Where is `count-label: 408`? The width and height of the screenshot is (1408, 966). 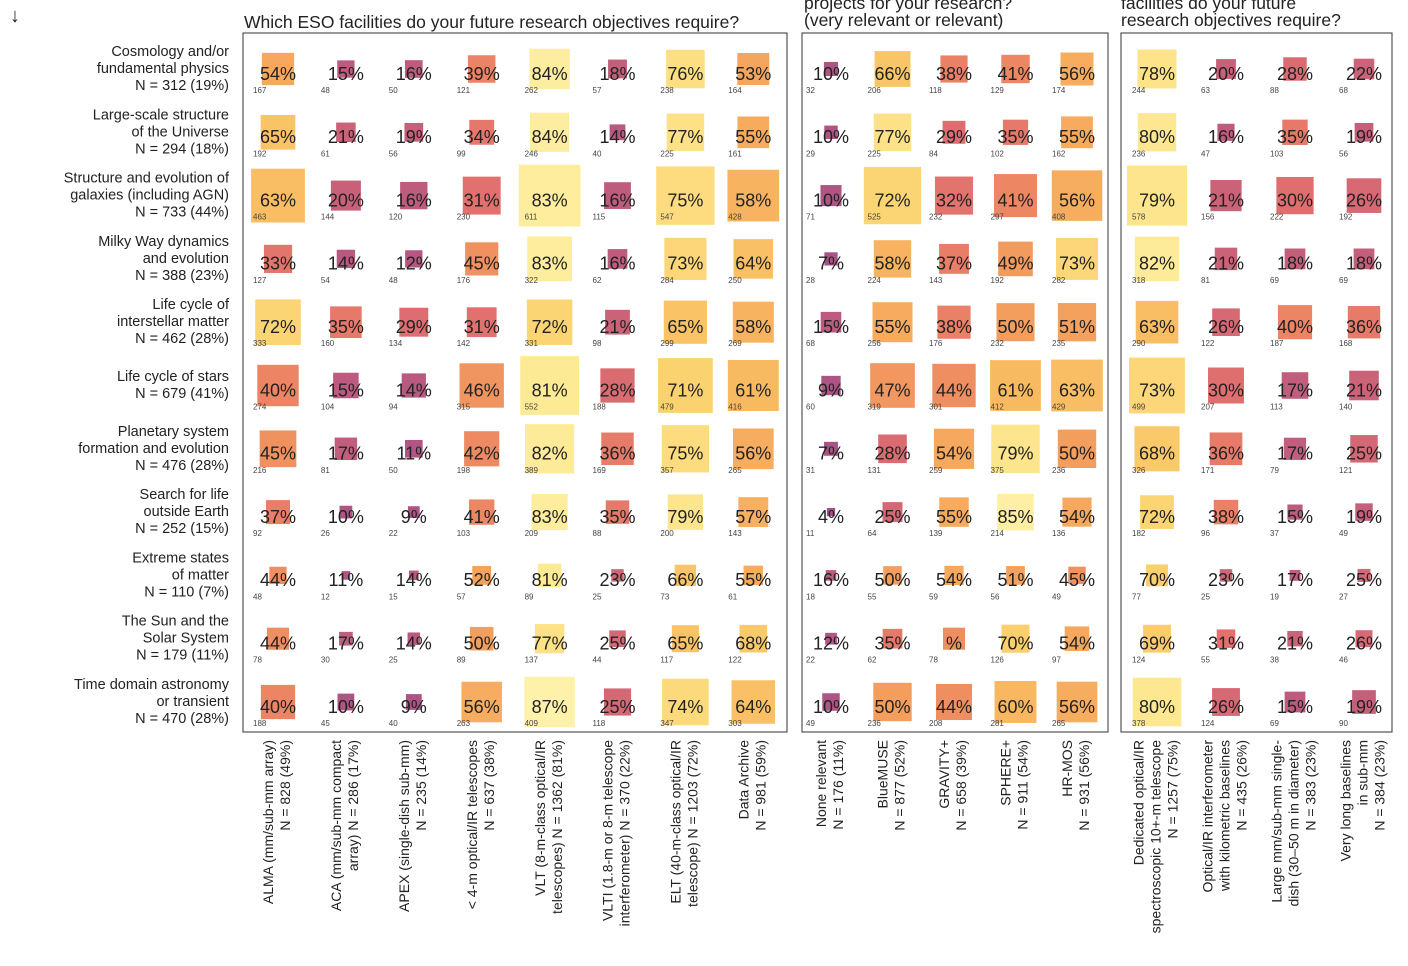
count-label: 408 is located at coordinates (1059, 217).